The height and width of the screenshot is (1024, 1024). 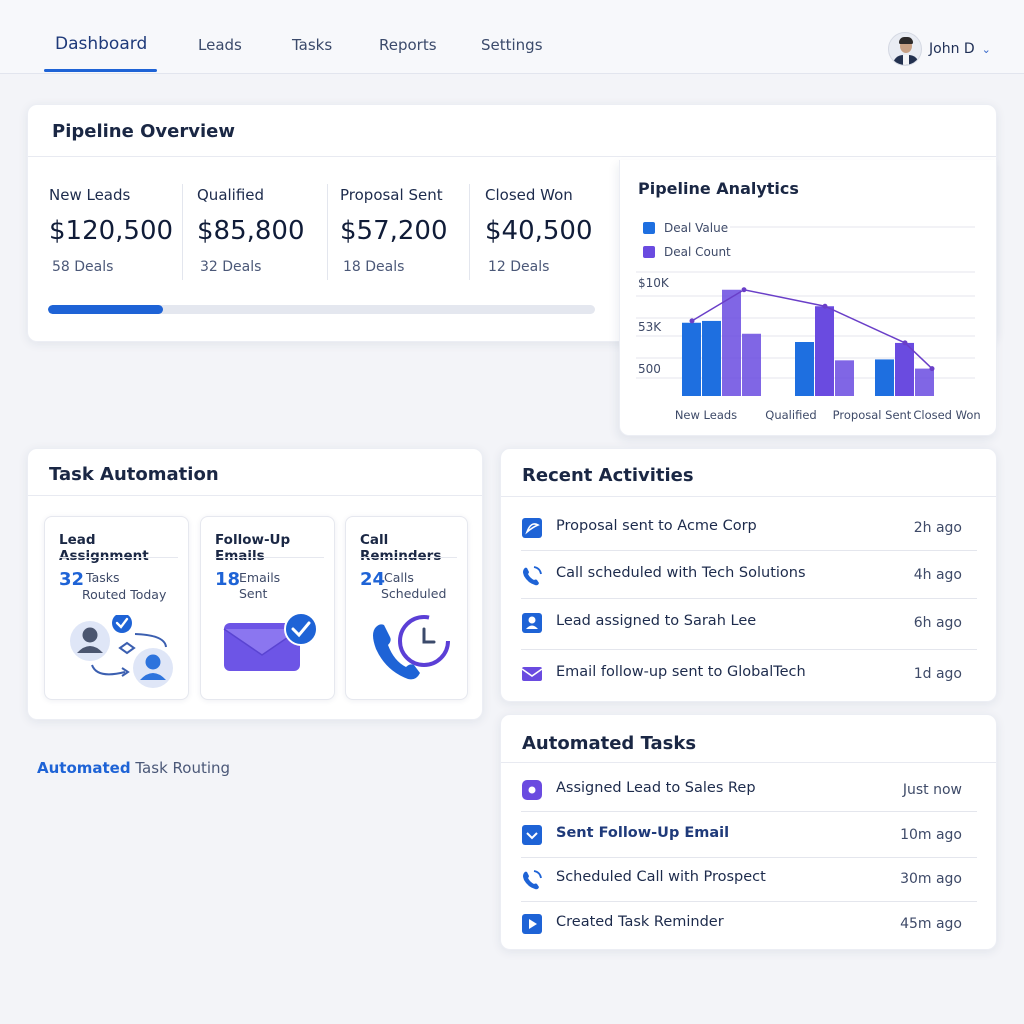 I want to click on stat-new-leads: New Leads $120,500 58 Deals, so click(x=119, y=230).